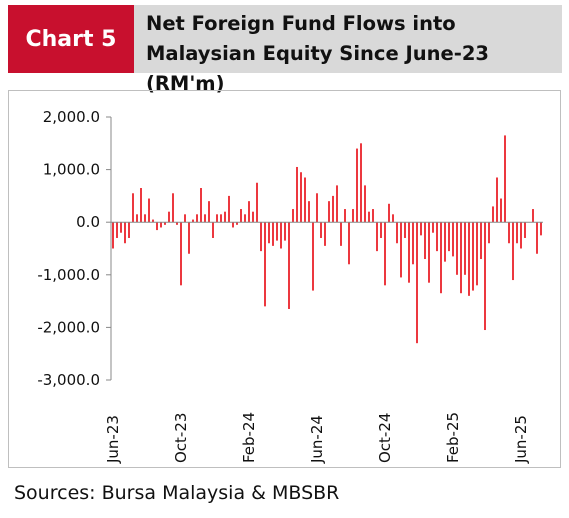  I want to click on x-tick-label: Jun-25, so click(521, 439).